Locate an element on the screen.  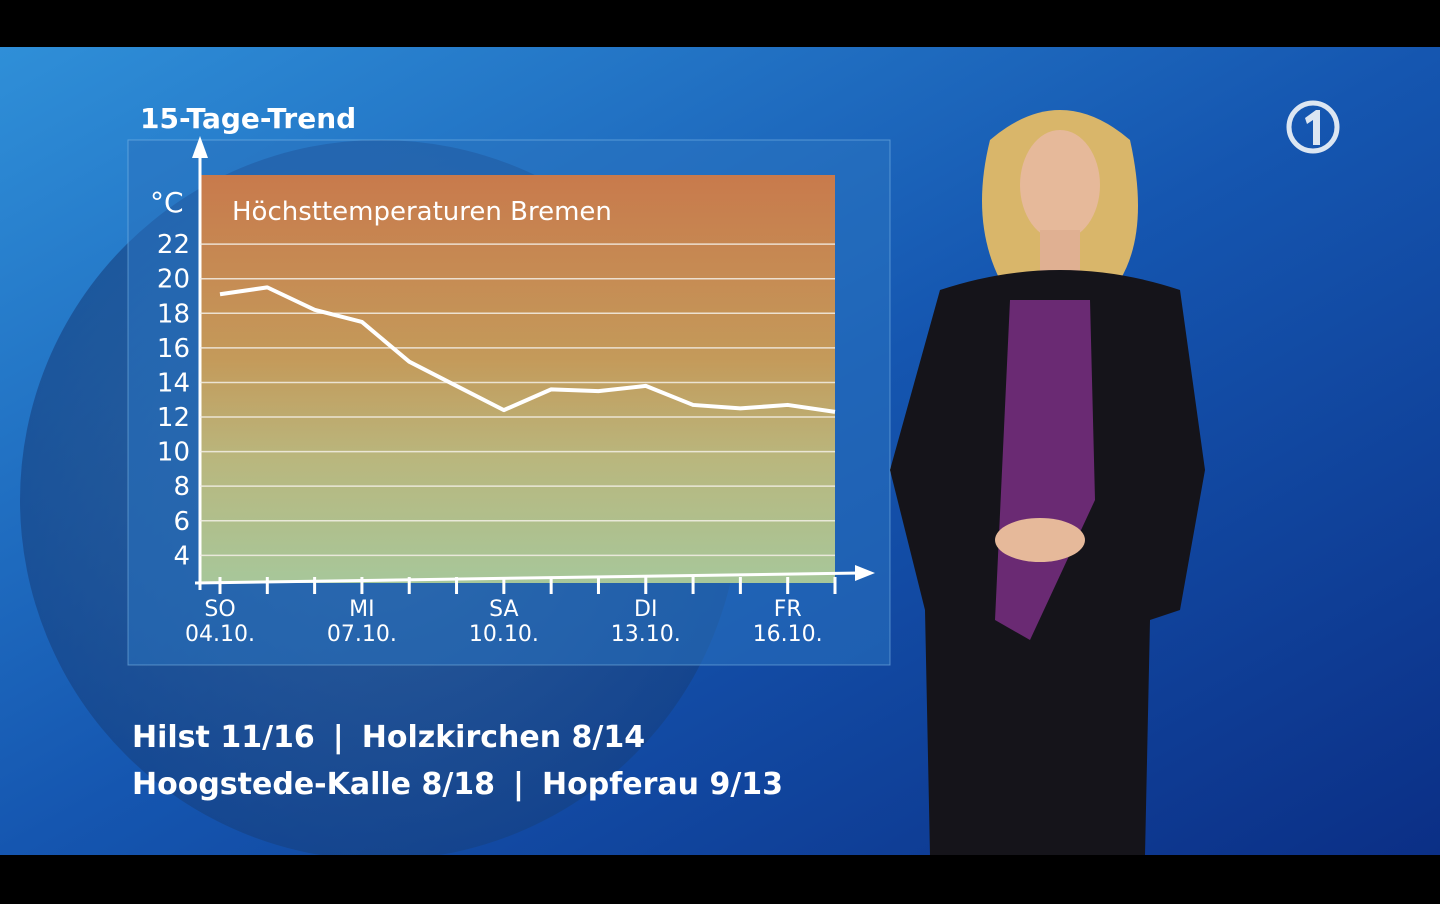
letterbox-top is located at coordinates (720, 23).